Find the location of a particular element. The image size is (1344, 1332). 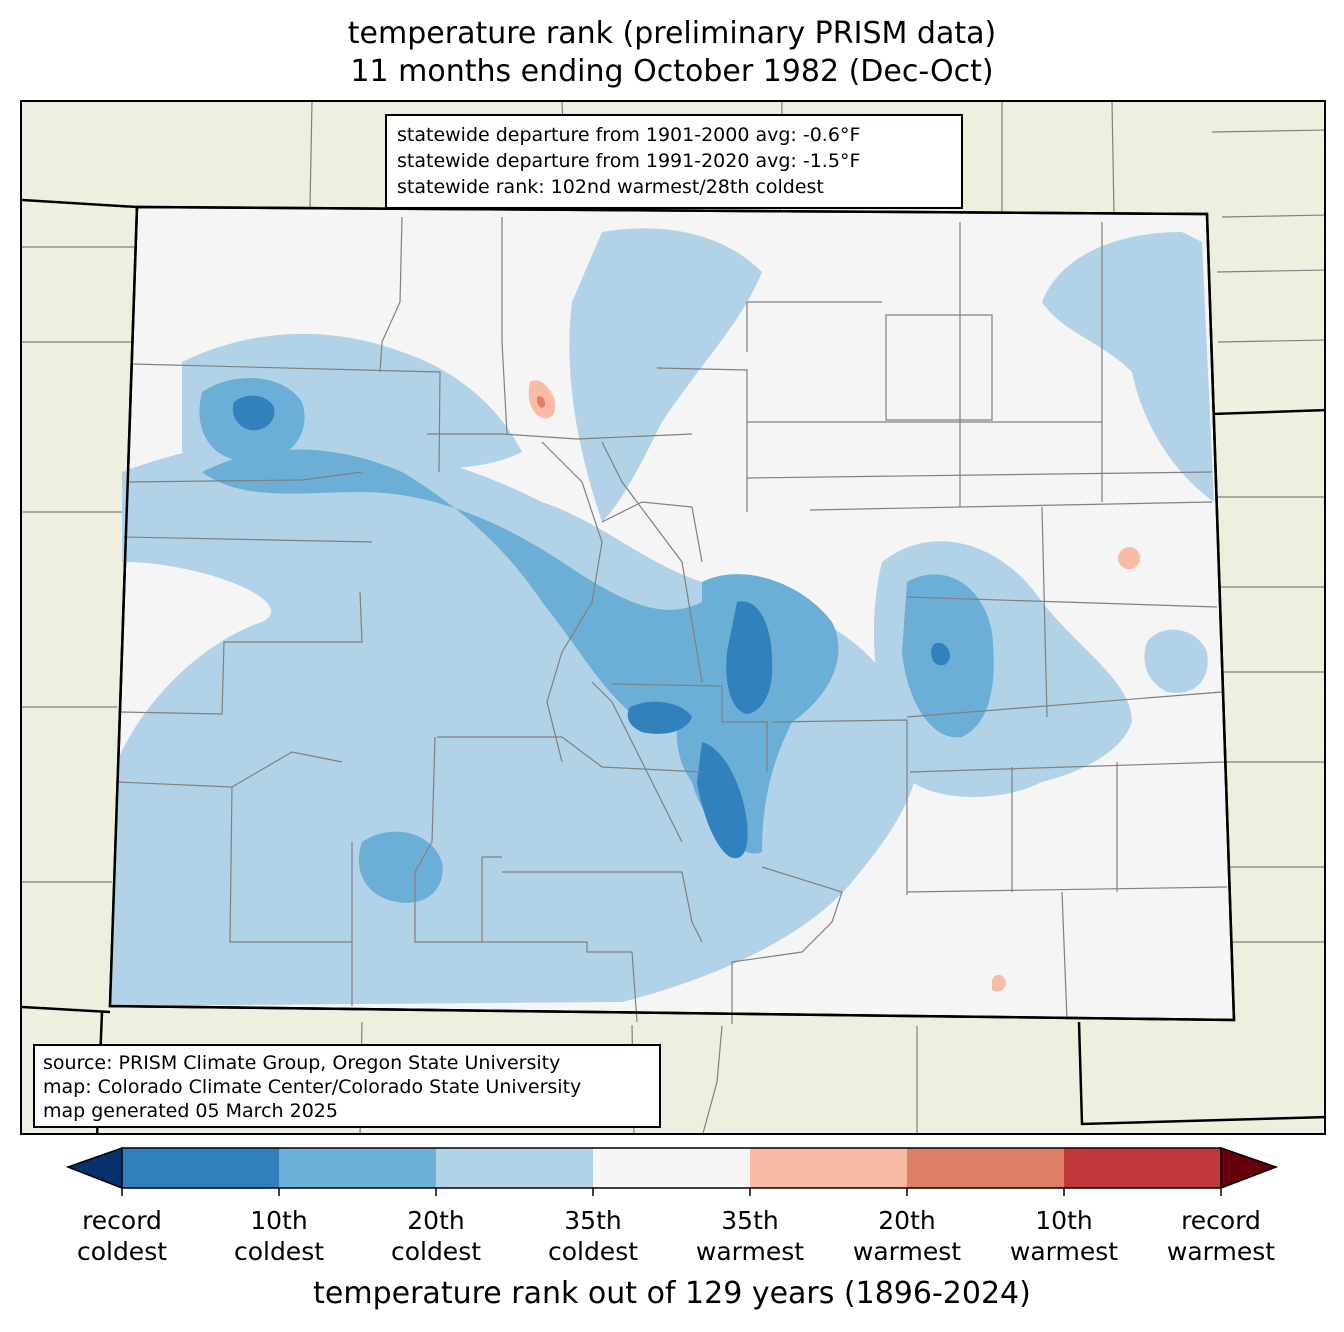

colorbar is located at coordinates (672, 1171).